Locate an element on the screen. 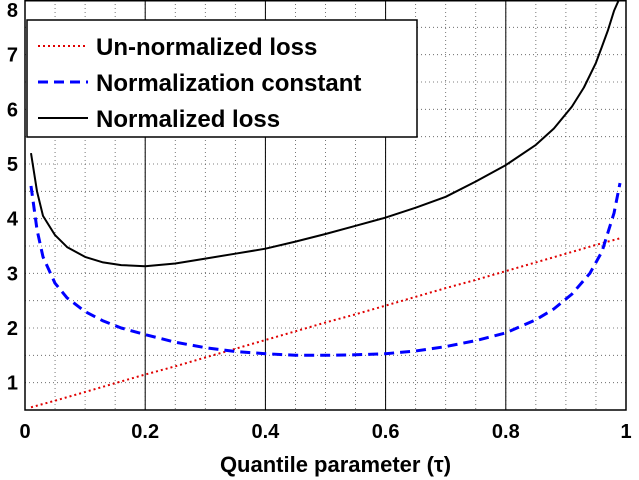 The image size is (639, 480). x-axis-label: Quantile parameter (τ) is located at coordinates (335, 464).